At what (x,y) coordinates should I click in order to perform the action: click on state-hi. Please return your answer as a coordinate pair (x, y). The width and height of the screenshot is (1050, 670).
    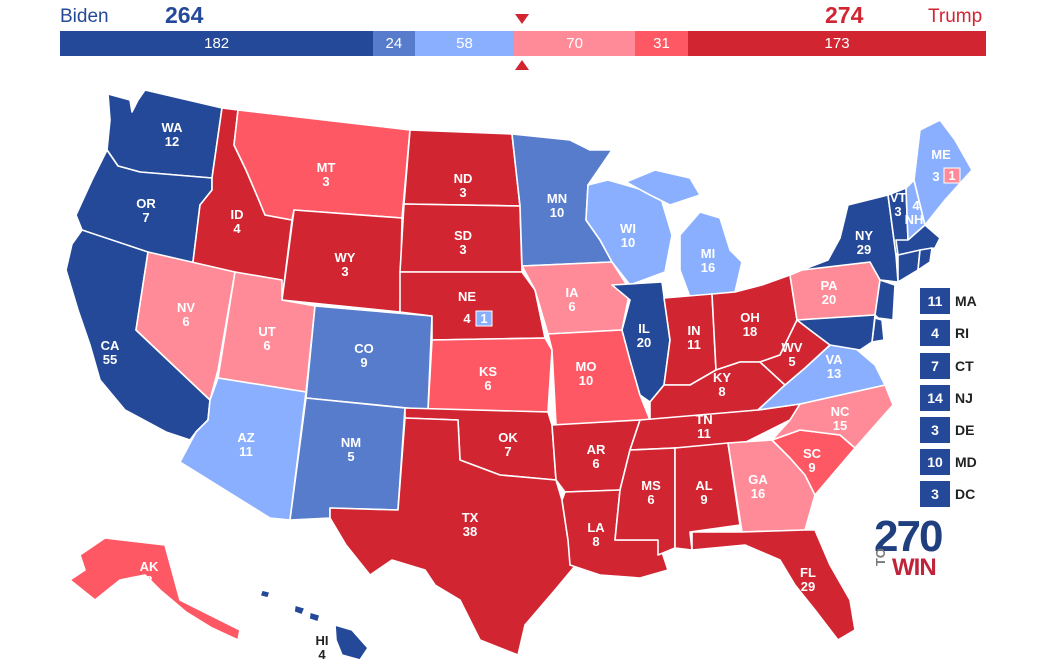
    Looking at the image, I should click on (314, 625).